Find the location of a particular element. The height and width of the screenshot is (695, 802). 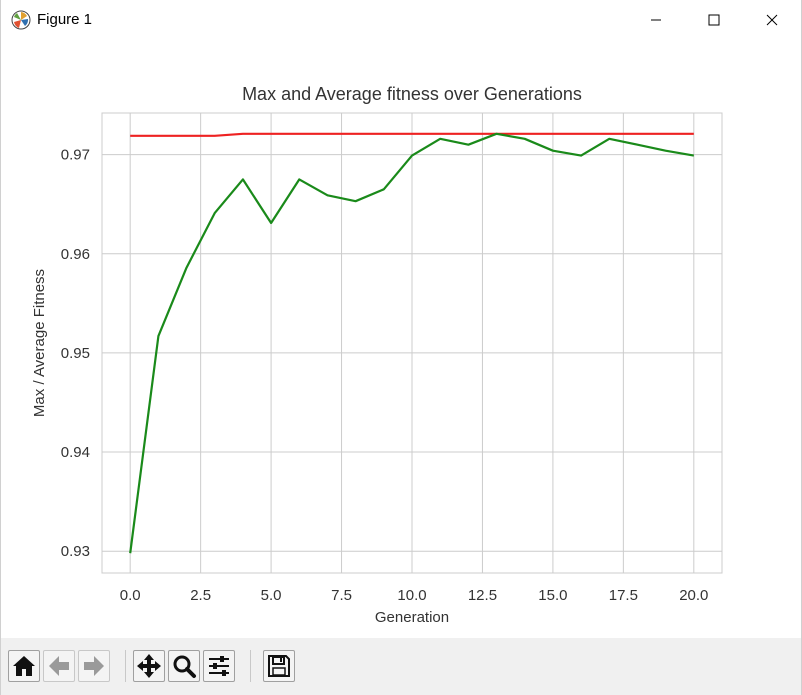

zoom-icon is located at coordinates (184, 666).